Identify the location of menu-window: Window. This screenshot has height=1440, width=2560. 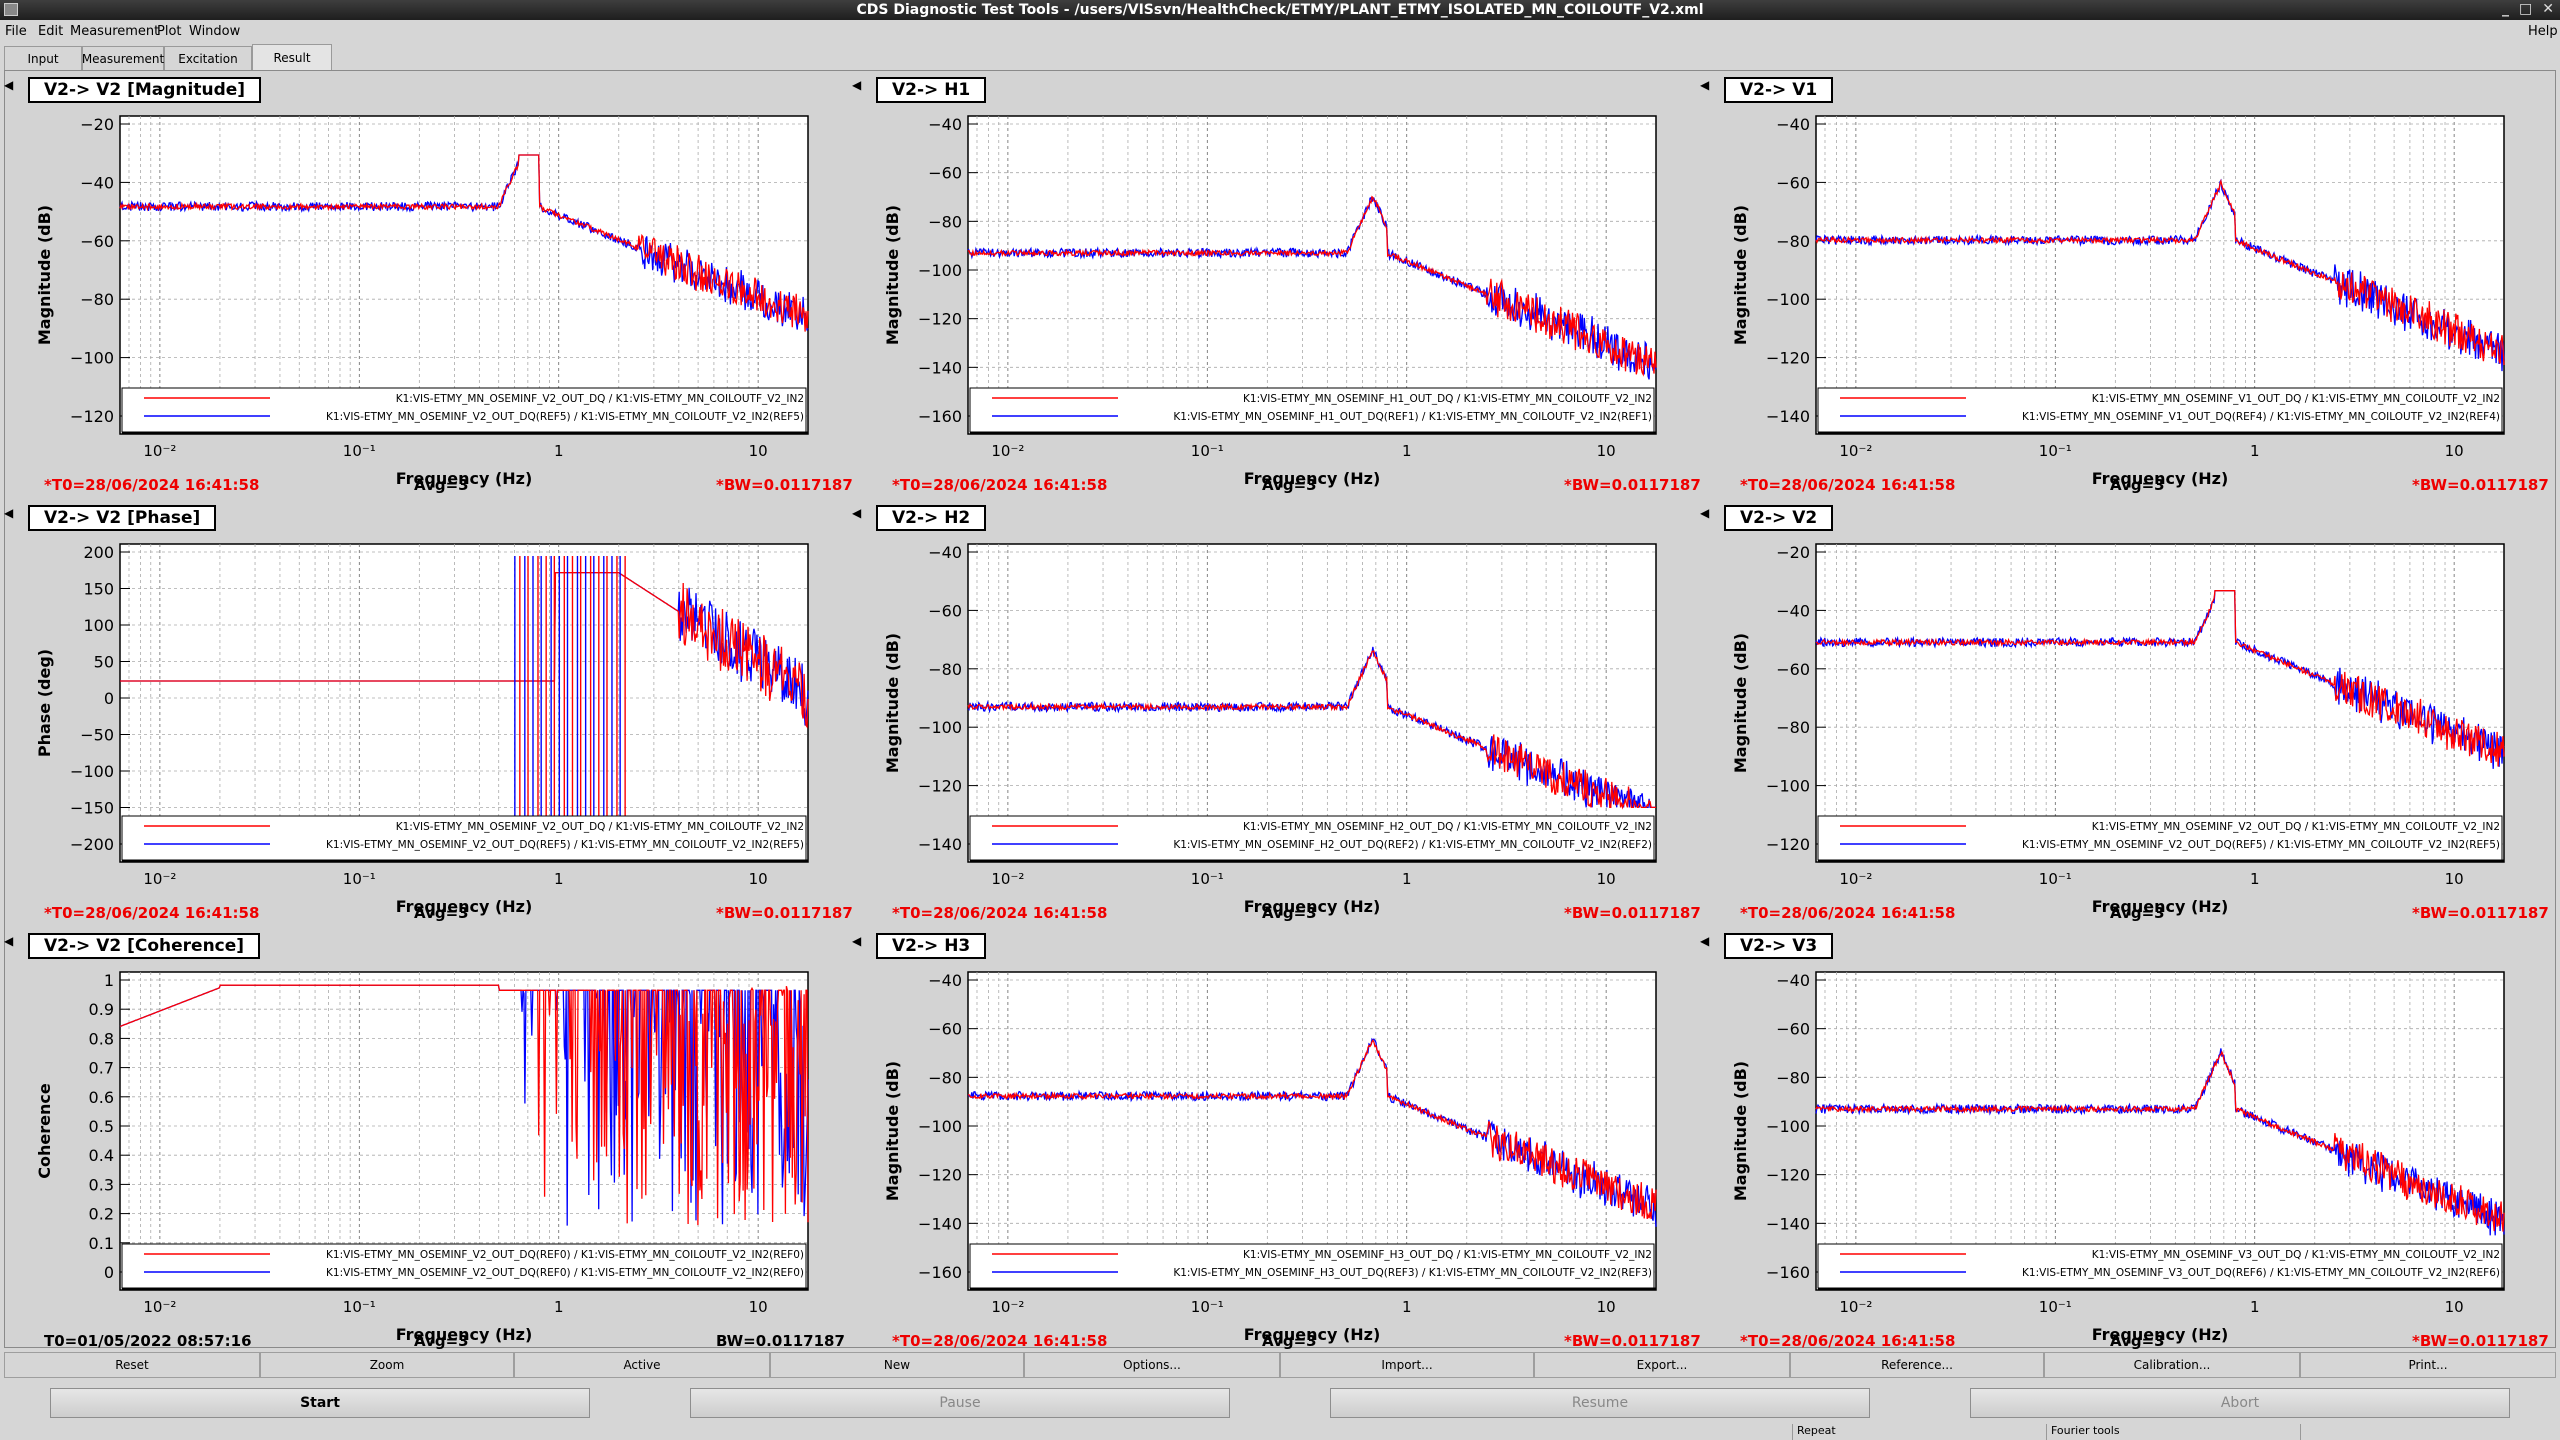
(215, 31).